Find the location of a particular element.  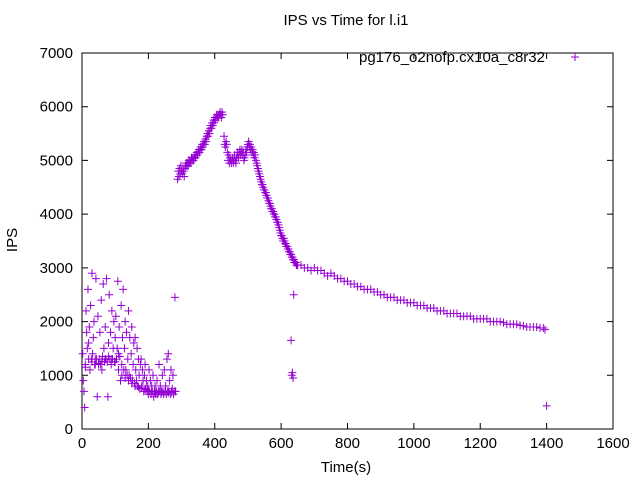

x-tick-label: 1000 is located at coordinates (413, 443).